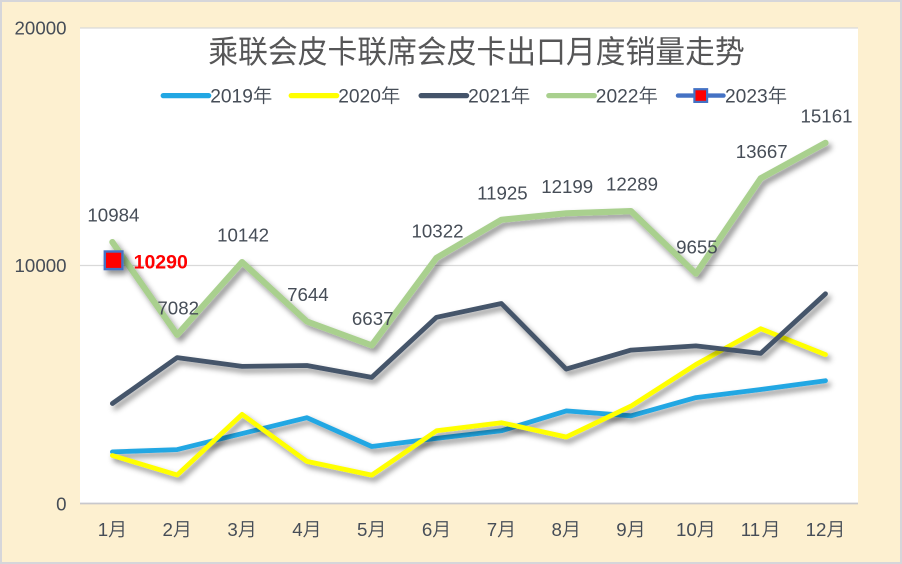  I want to click on svg-text: 7644, so click(308, 294).